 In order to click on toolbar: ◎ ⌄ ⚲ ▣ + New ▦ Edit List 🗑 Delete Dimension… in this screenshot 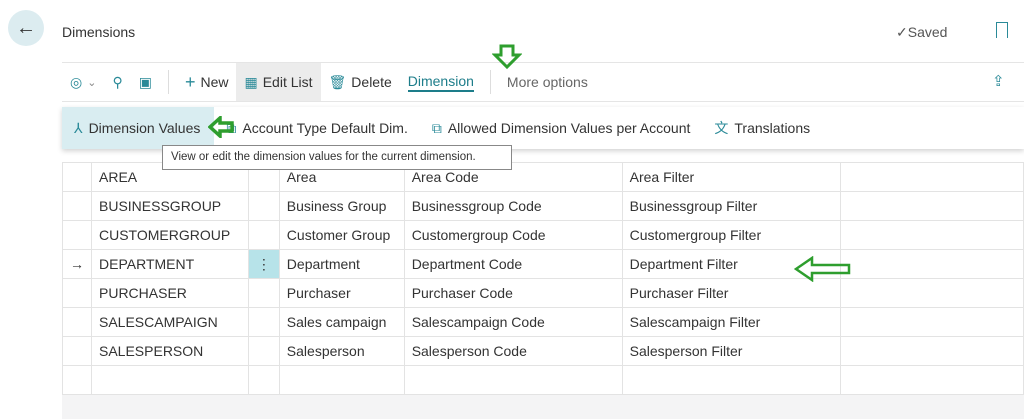, I will do `click(543, 82)`.